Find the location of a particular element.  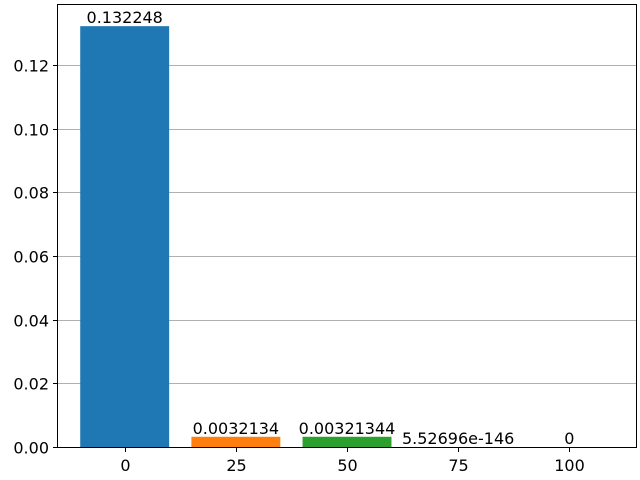

y-tick-label: 0.12 is located at coordinates (31, 66).